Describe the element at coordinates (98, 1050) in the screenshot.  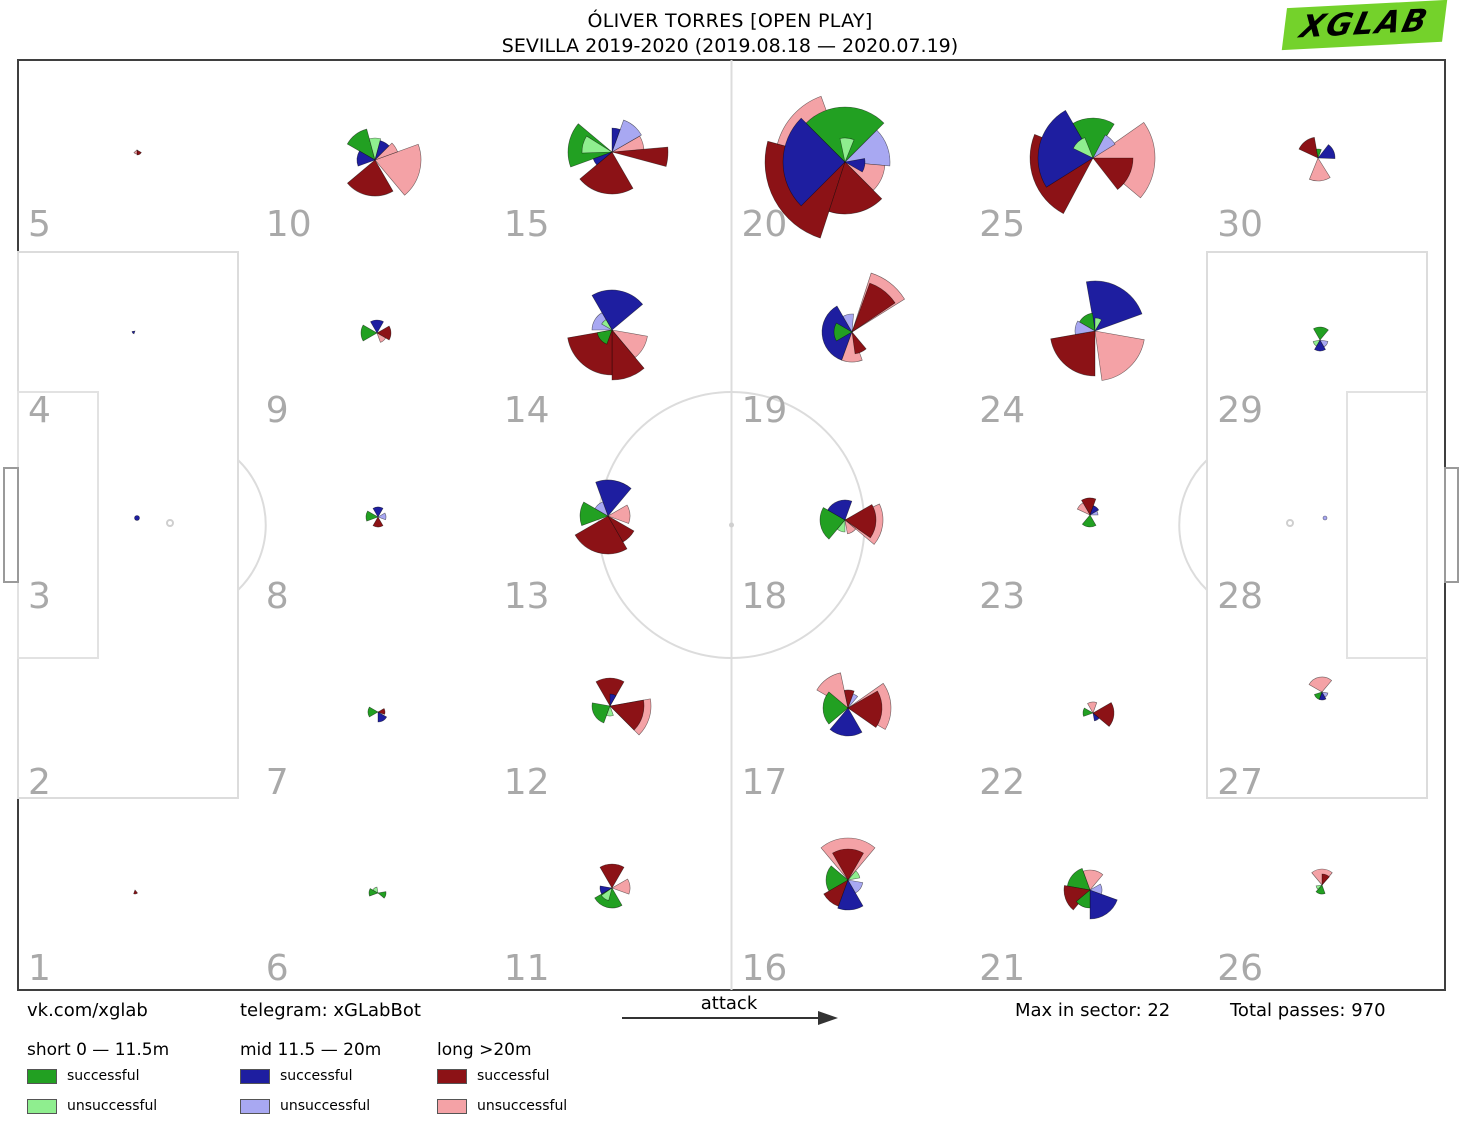
I see `legend-title-short: short 0 — 11.5m` at that location.